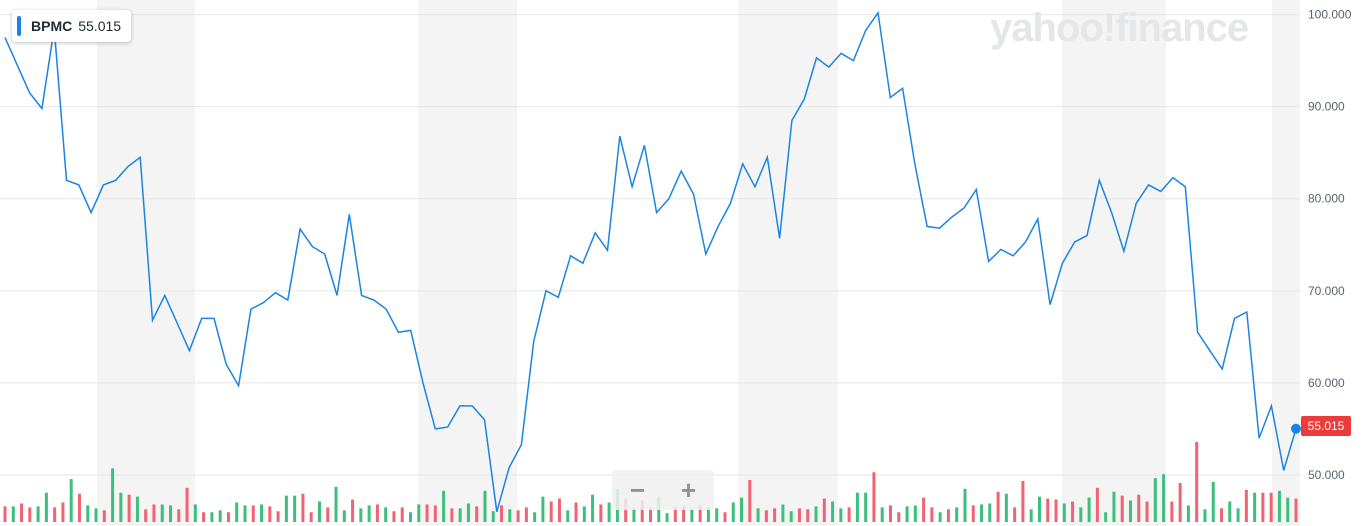  I want to click on zoom-controls: − +, so click(663, 490).